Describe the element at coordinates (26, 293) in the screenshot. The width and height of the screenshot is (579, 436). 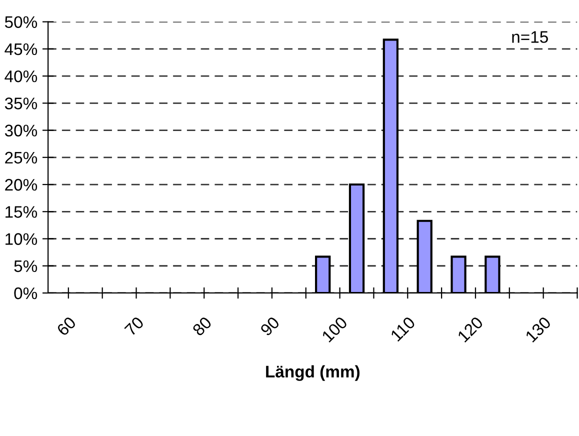
I see `y-tick-label: 0%` at that location.